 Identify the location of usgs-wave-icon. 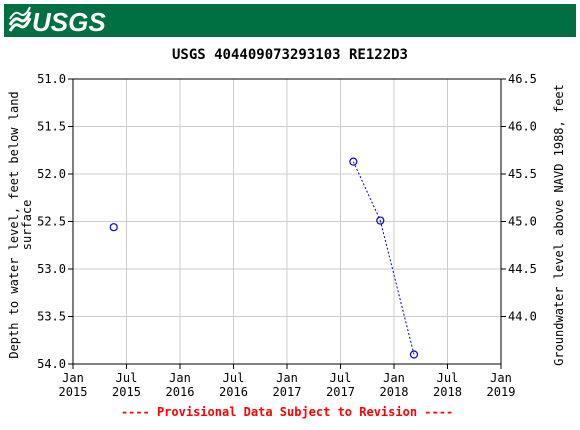
(20, 19).